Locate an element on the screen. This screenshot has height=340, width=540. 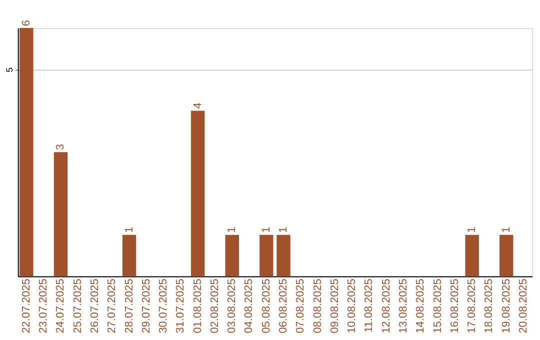
x-tick-label: 01.08.2025 is located at coordinates (198, 306).